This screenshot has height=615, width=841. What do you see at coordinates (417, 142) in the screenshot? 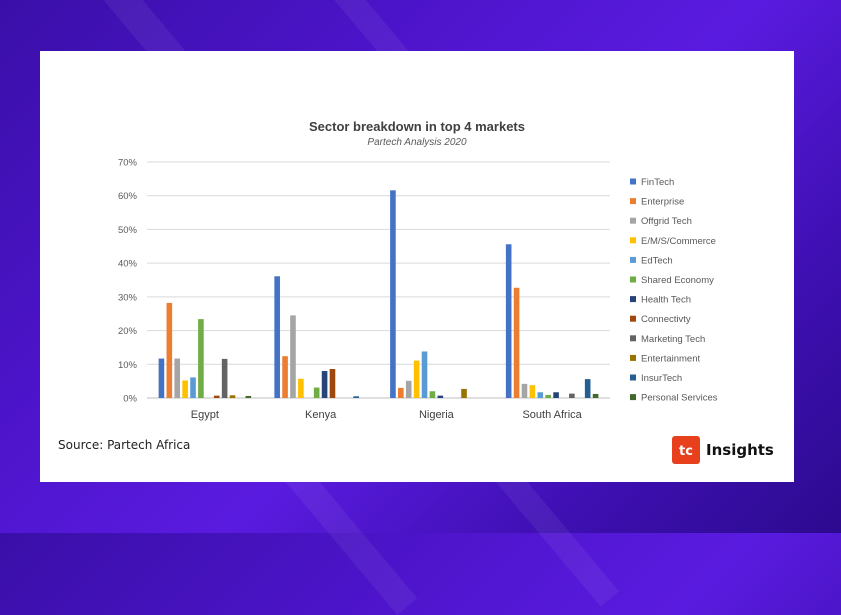
I see `chart-subtitle: Partech Analysis 2020` at bounding box center [417, 142].